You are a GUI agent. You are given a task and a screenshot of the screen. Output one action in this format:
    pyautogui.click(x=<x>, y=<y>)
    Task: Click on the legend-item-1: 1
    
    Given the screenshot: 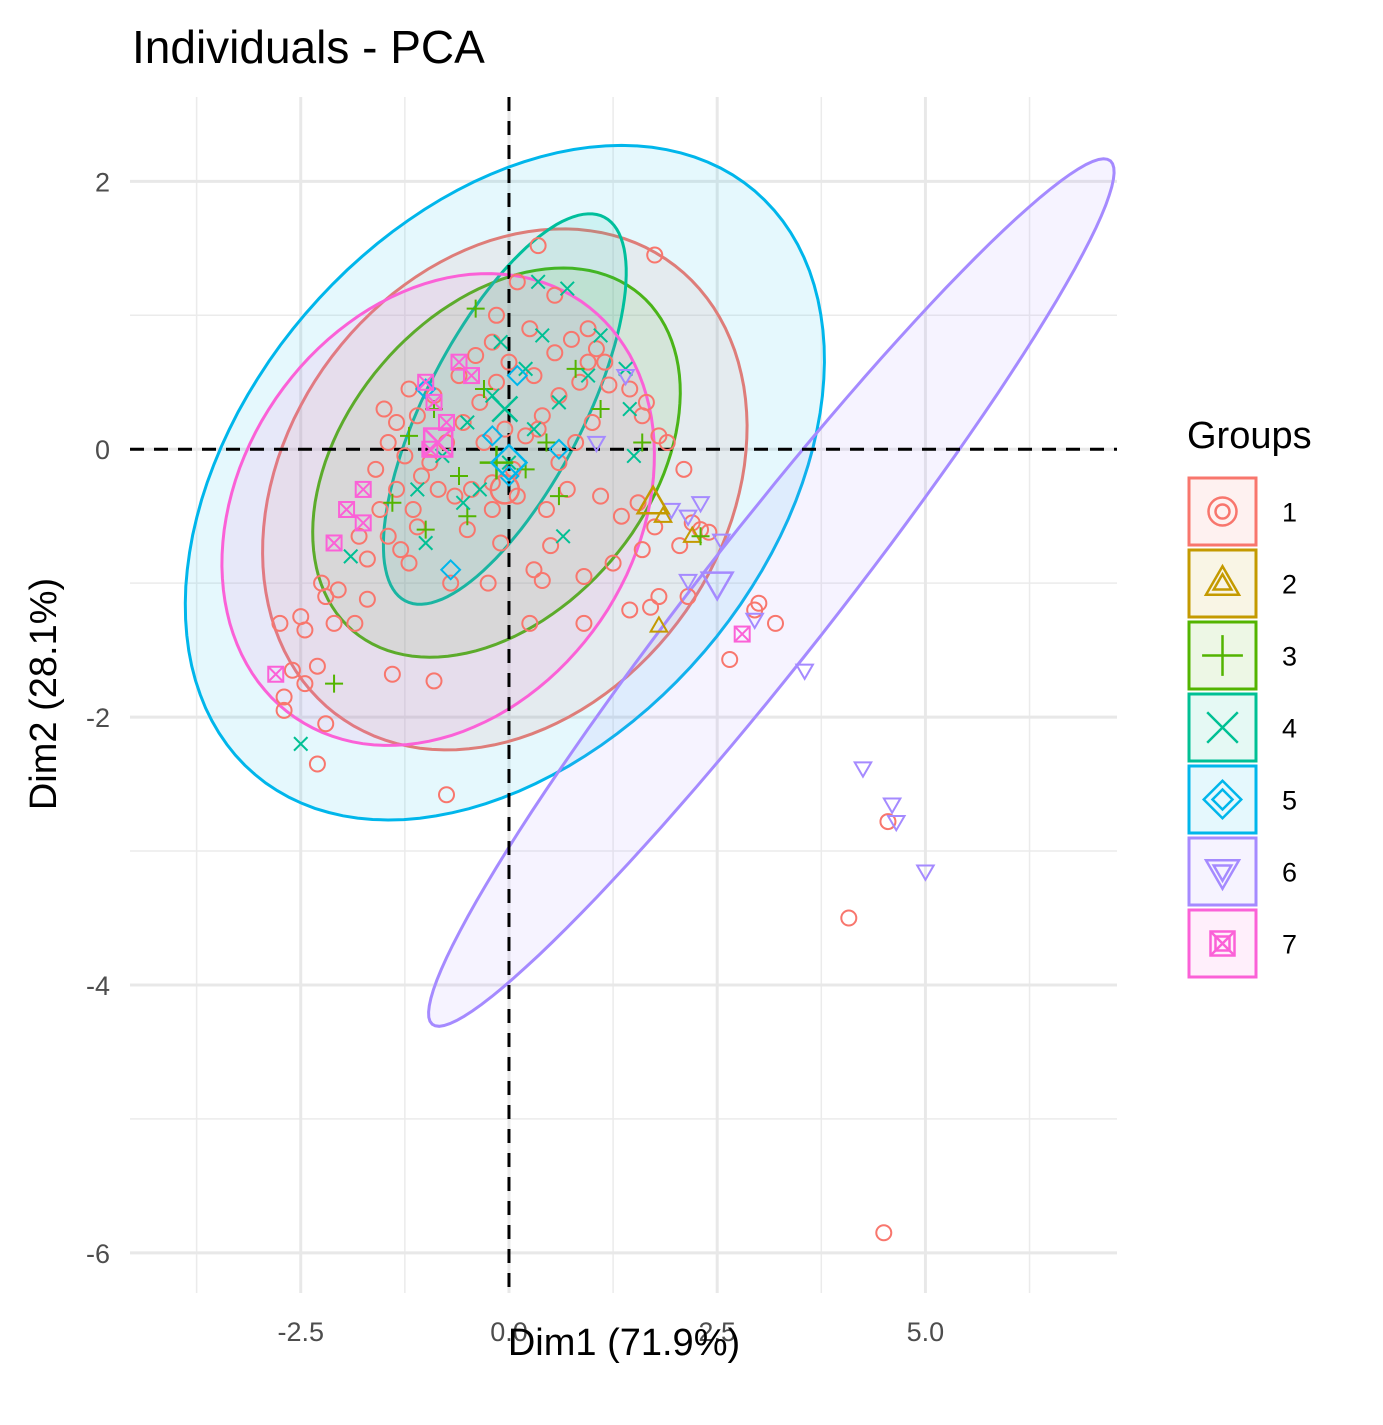 What is the action you would take?
    pyautogui.click(x=1242, y=511)
    